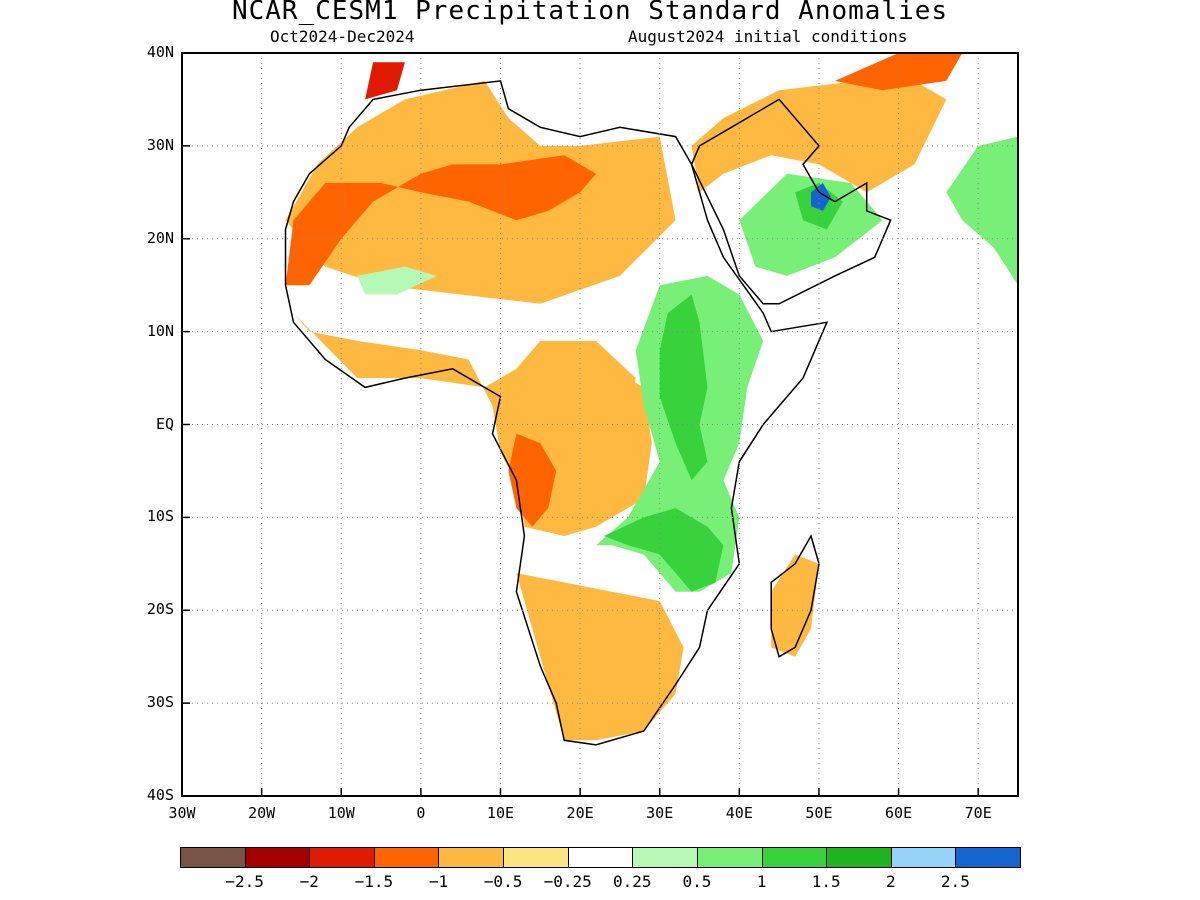 This screenshot has width=1200, height=900. I want to click on lon-label: 30W, so click(182, 813).